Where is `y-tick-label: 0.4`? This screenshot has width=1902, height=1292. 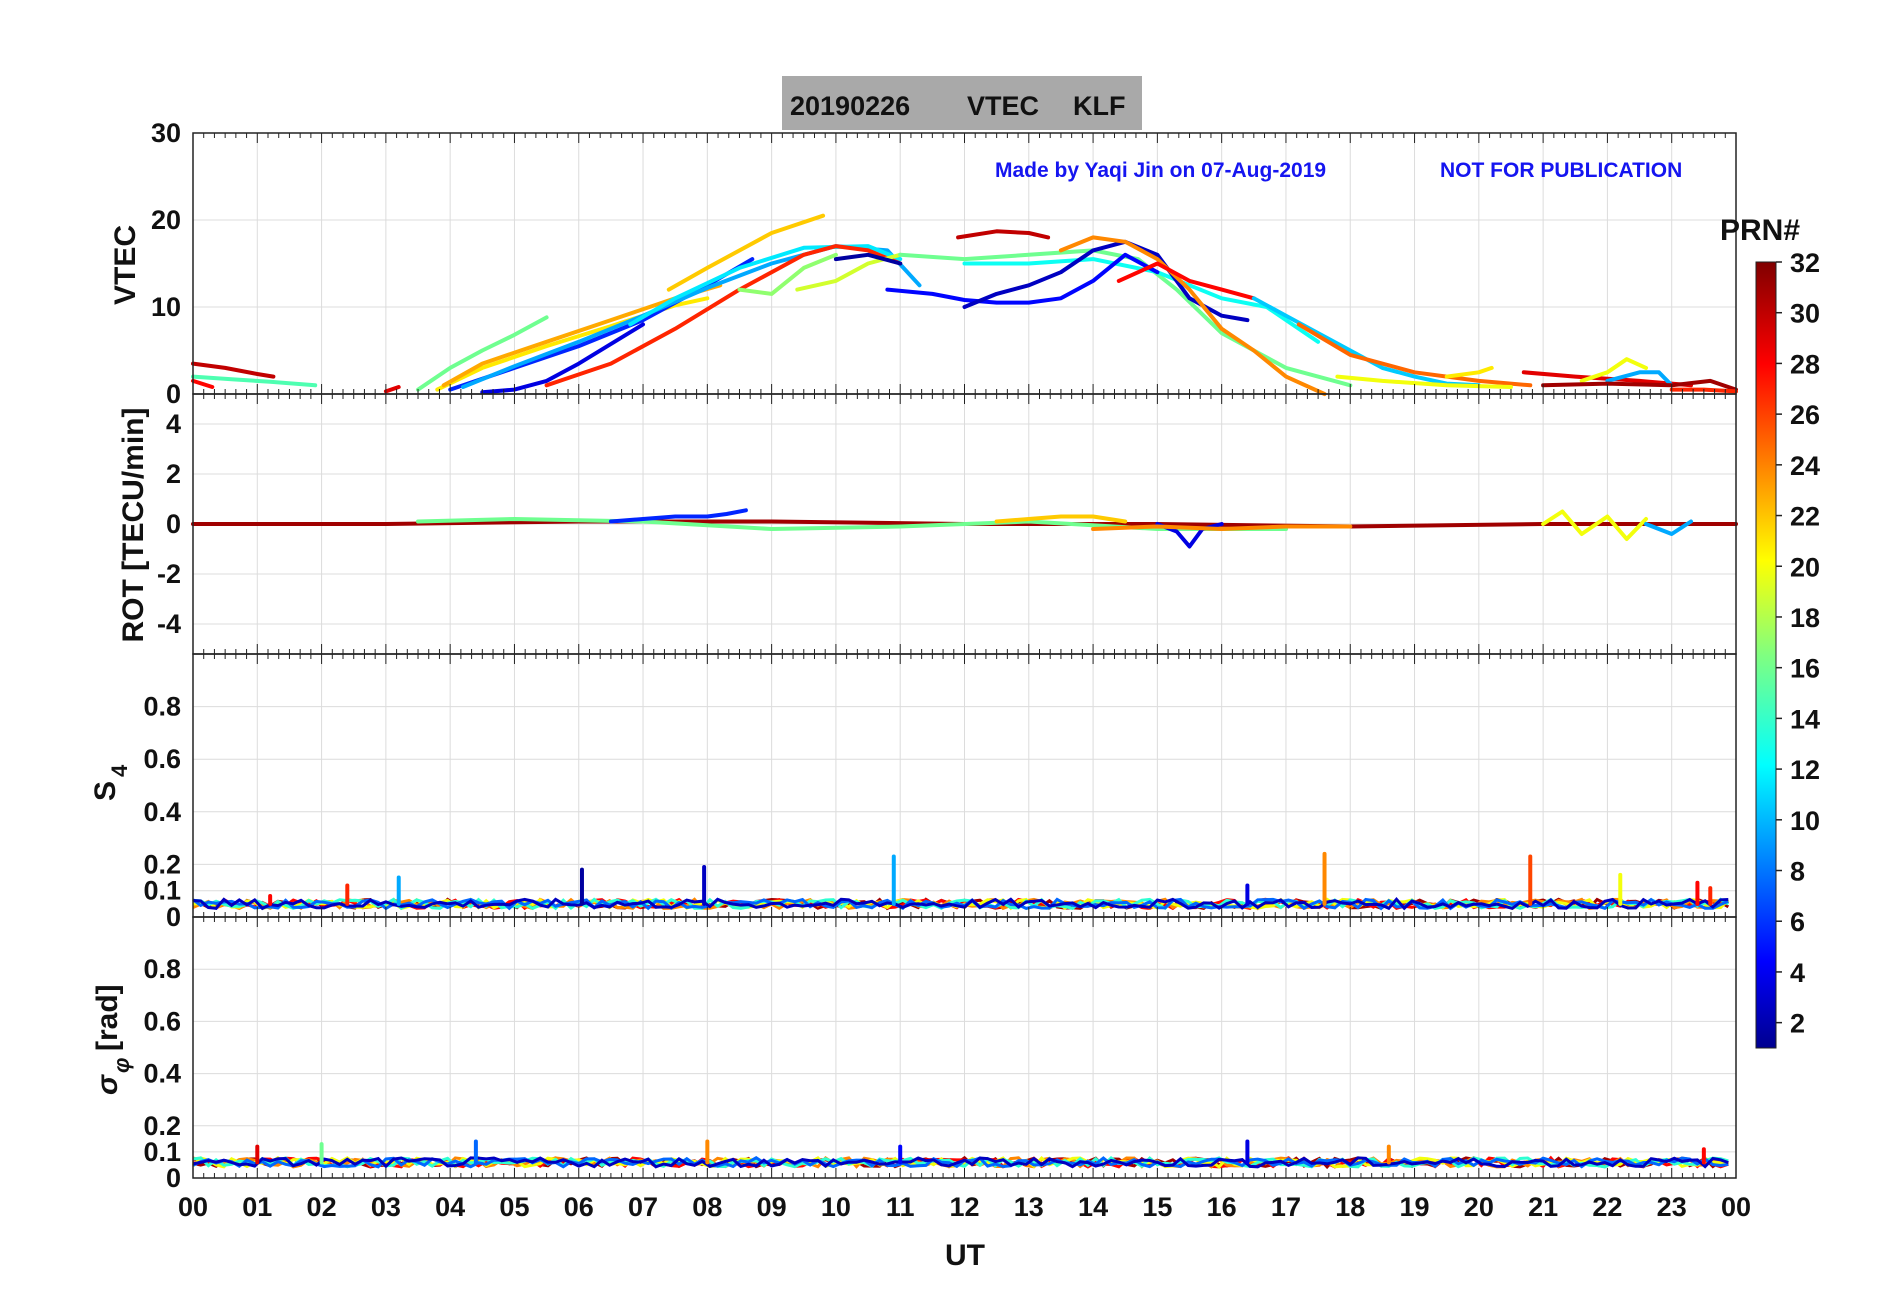
y-tick-label: 0.4 is located at coordinates (162, 812).